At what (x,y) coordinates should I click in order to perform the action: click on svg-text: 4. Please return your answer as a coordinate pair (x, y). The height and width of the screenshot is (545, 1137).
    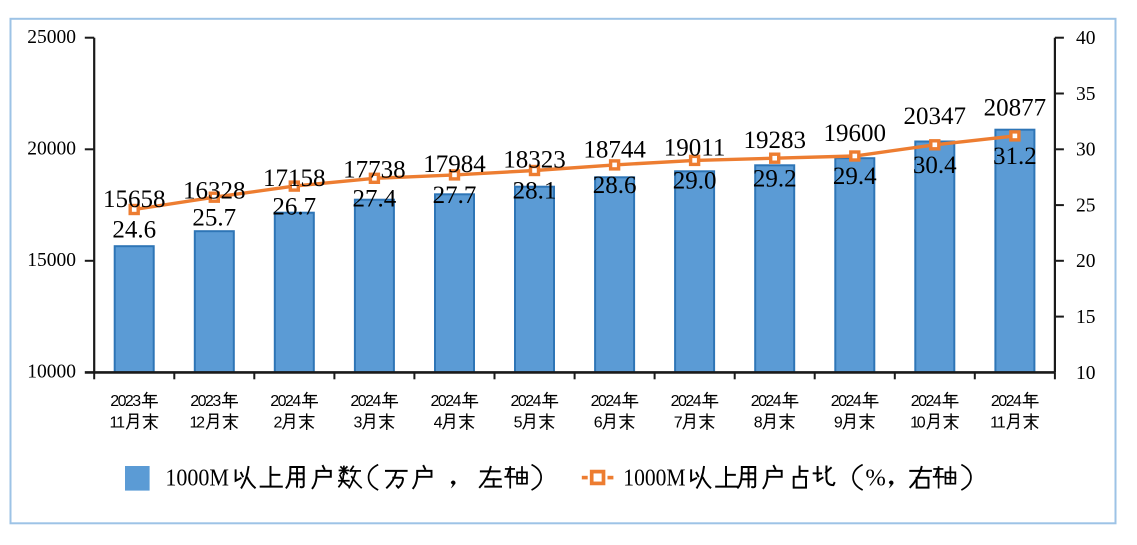
    Looking at the image, I should click on (438, 422).